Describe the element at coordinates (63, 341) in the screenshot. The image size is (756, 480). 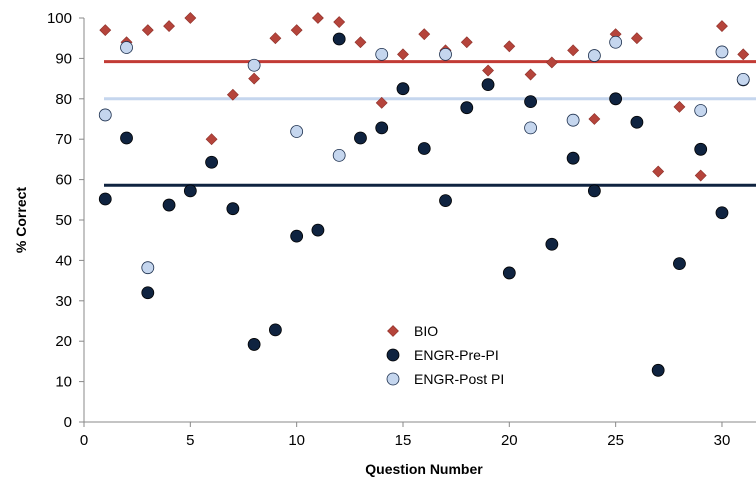
I see `y-tick-label: 20` at that location.